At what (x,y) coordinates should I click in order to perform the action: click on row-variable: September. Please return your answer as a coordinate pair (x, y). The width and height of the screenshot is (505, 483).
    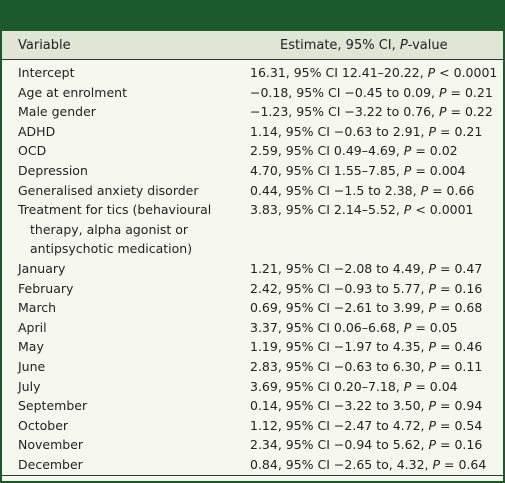
    Looking at the image, I should click on (53, 406).